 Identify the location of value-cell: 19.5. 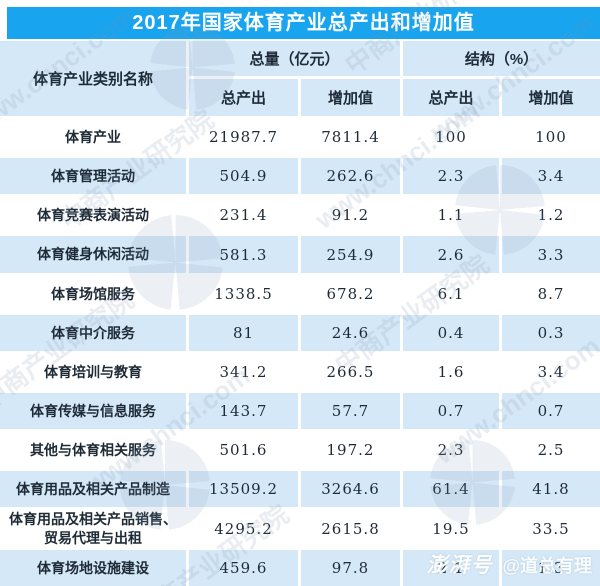
(451, 528).